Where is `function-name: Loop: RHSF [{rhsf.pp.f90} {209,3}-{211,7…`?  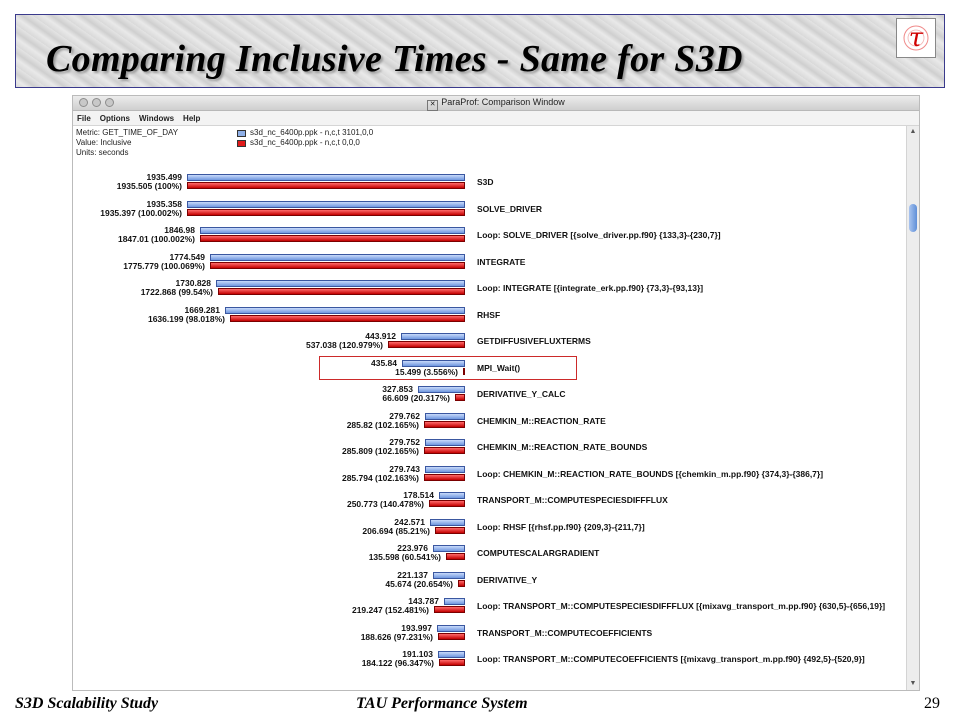 function-name: Loop: RHSF [{rhsf.pp.f90} {209,3}-{211,7… is located at coordinates (561, 526).